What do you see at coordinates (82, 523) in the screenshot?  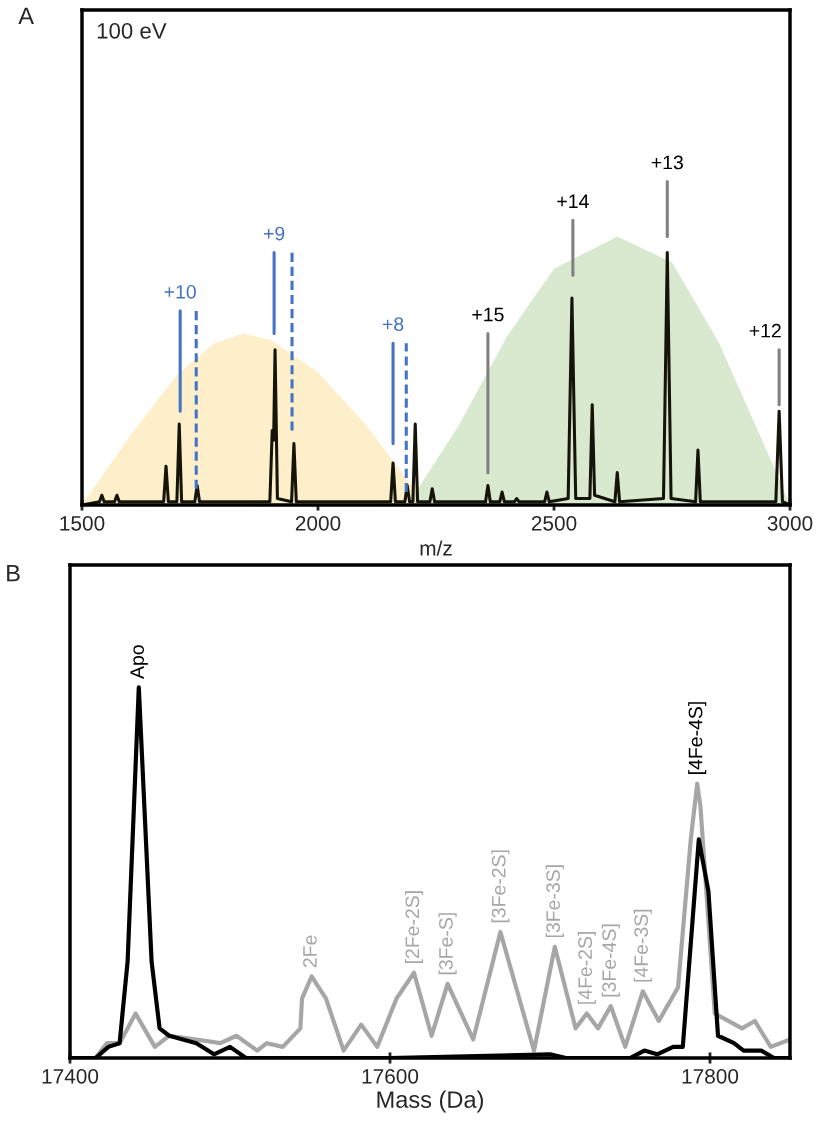 I see `x-tick-label: 1500` at bounding box center [82, 523].